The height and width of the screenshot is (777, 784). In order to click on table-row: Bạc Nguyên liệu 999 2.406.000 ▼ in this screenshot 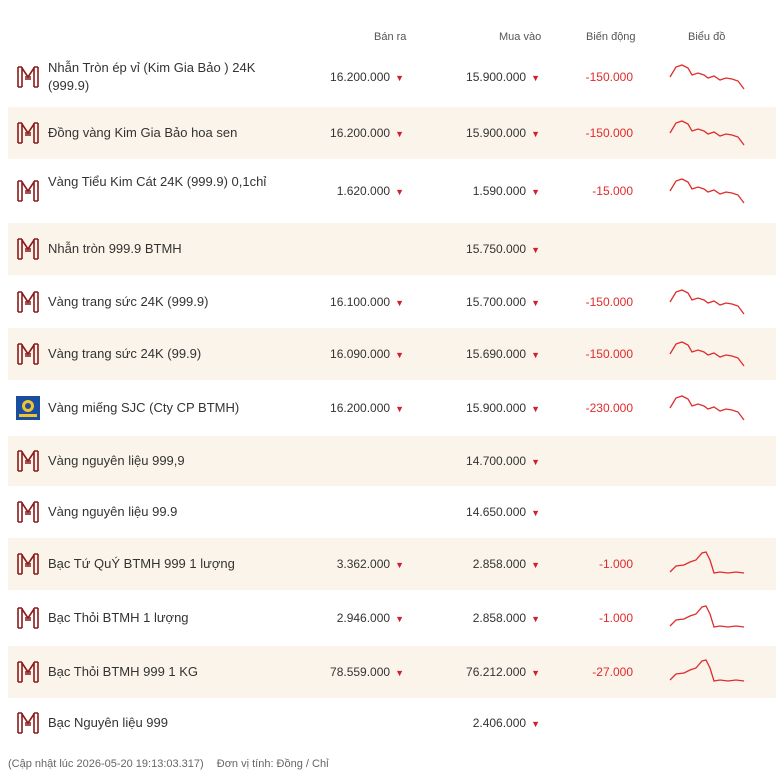, I will do `click(392, 723)`.